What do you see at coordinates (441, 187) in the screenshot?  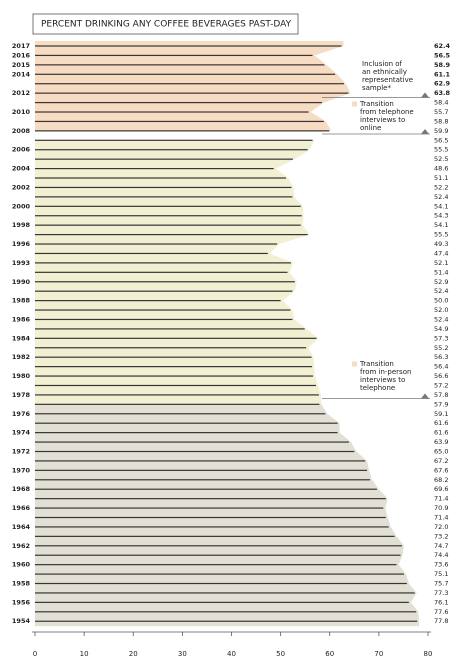 I see `value-label: 52.2` at bounding box center [441, 187].